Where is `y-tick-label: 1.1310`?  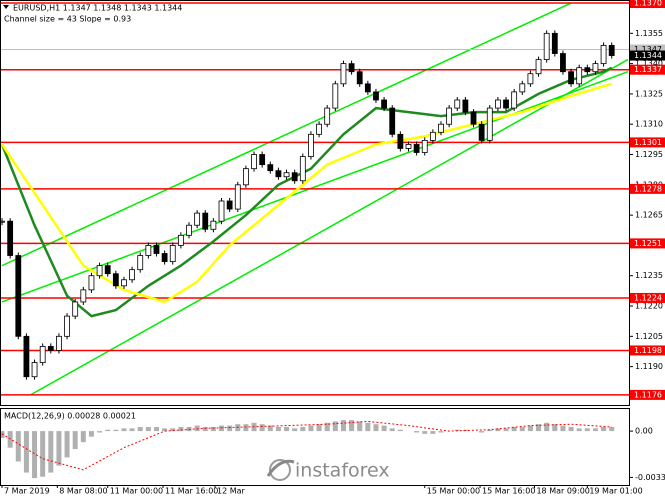
y-tick-label: 1.1310 is located at coordinates (649, 124).